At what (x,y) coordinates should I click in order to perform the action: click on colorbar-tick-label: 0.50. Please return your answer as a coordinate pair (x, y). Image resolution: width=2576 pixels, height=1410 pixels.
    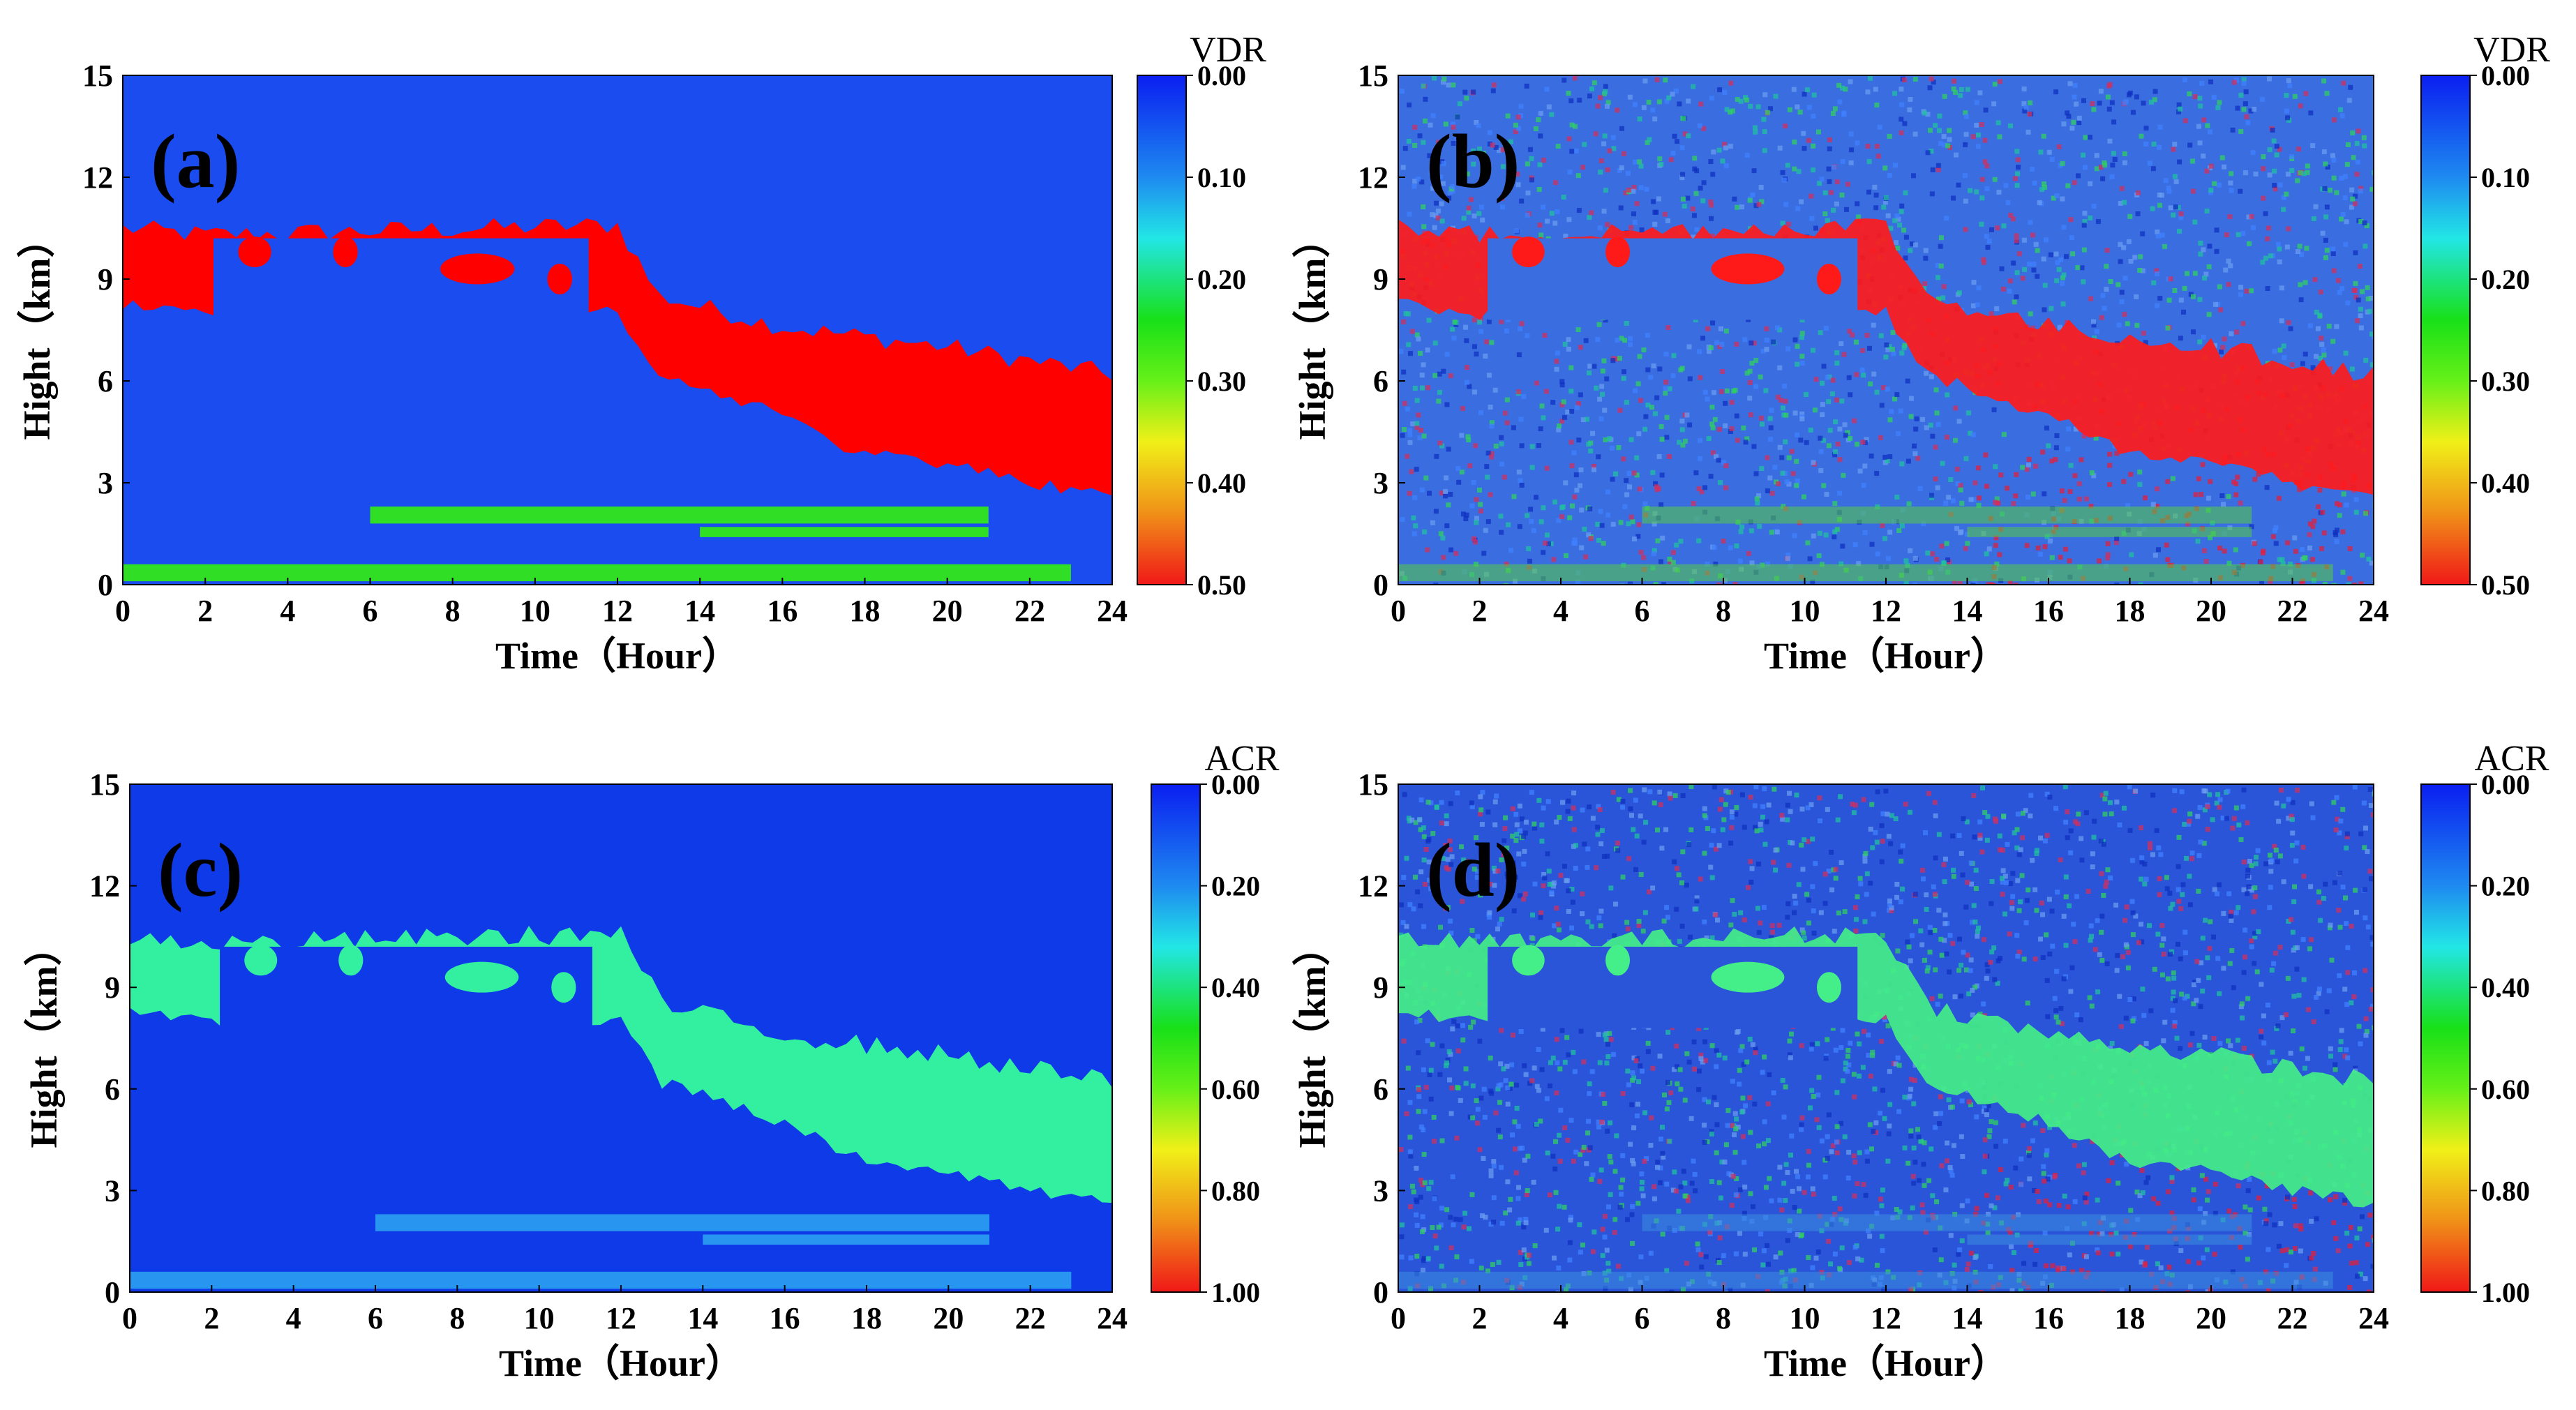
    Looking at the image, I should click on (1221, 585).